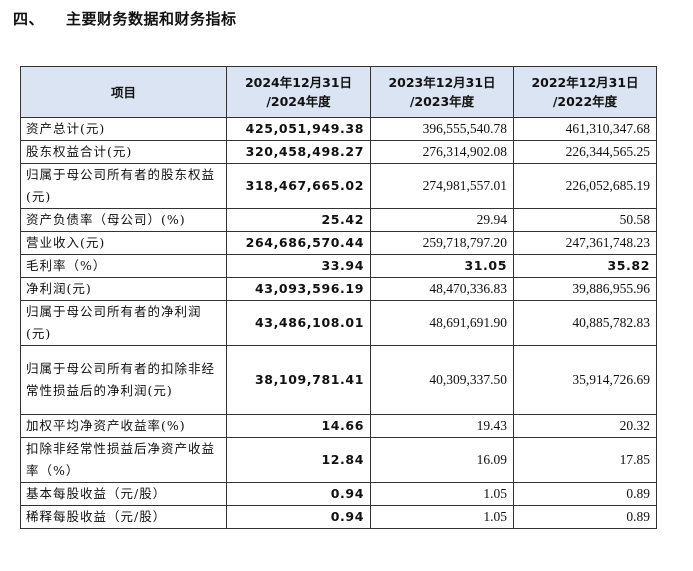  Describe the element at coordinates (298, 243) in the screenshot. I see `value-2024: 264,686,570.44` at that location.